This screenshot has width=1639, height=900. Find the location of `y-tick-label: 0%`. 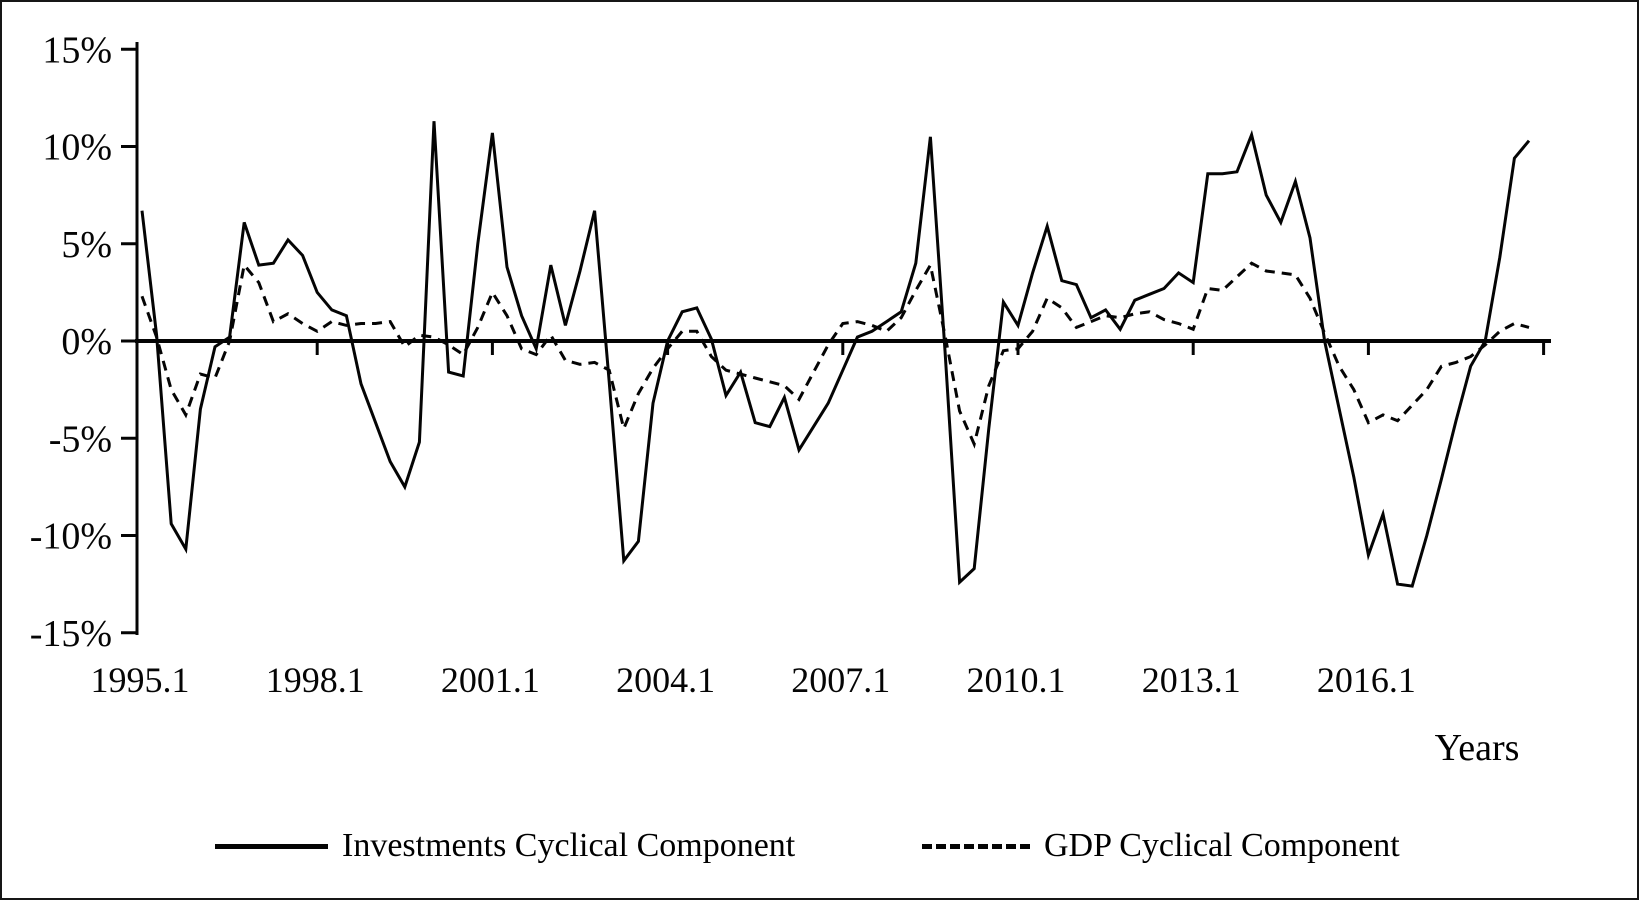

y-tick-label: 0% is located at coordinates (86, 342).